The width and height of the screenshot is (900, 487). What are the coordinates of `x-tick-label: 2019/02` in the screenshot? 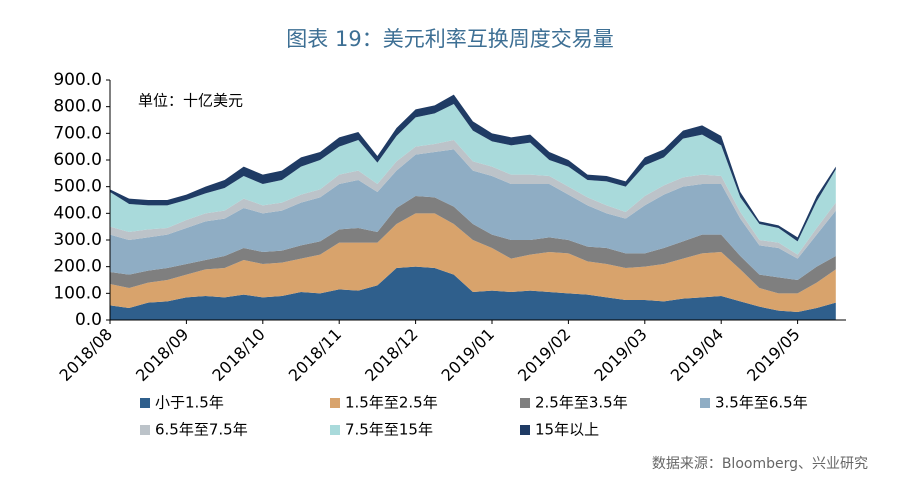 It's located at (544, 355).